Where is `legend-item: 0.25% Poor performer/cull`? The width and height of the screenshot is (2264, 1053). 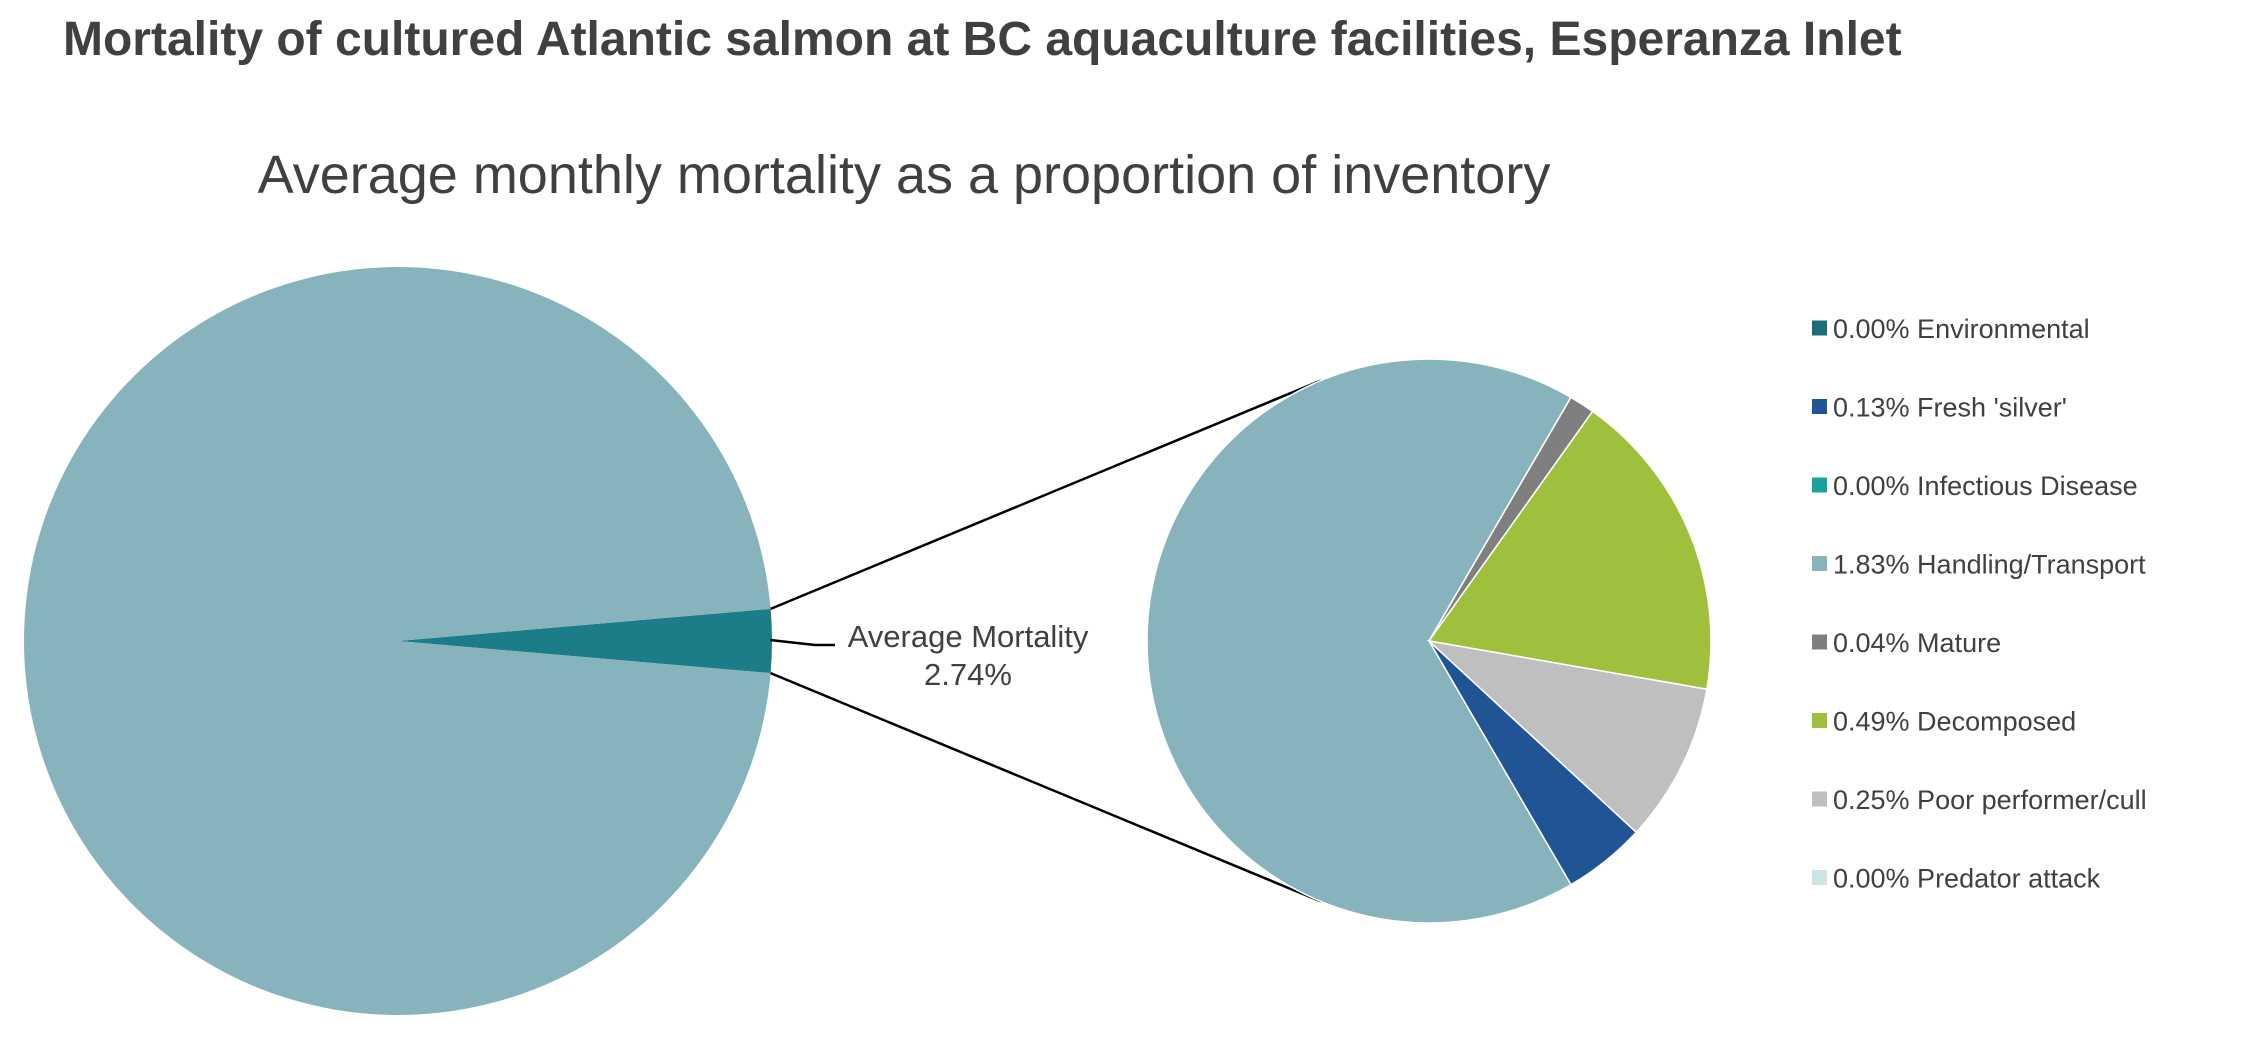
legend-item: 0.25% Poor performer/cull is located at coordinates (1979, 800).